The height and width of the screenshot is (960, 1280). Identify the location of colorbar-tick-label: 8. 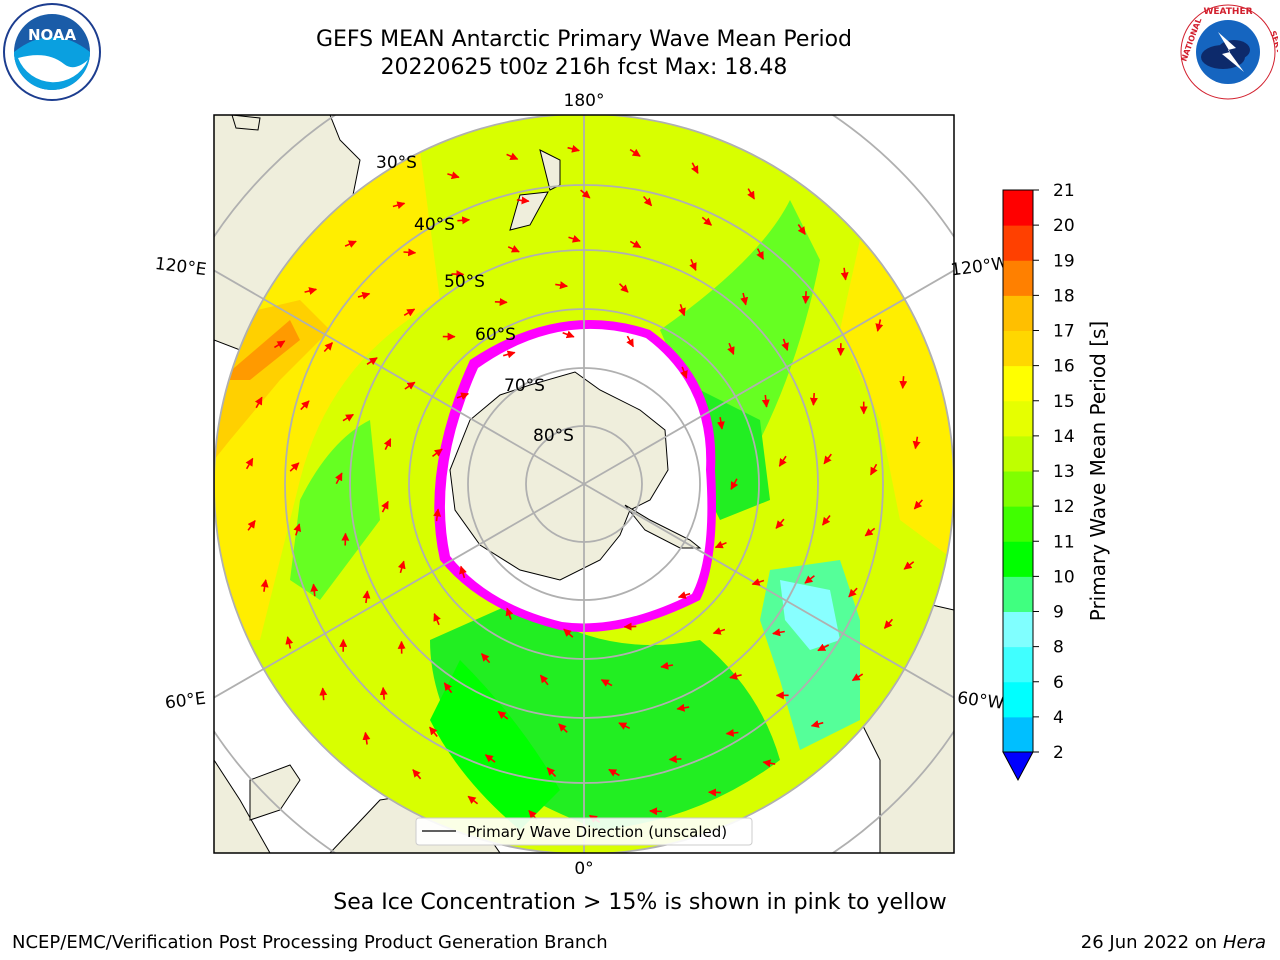
(1058, 648).